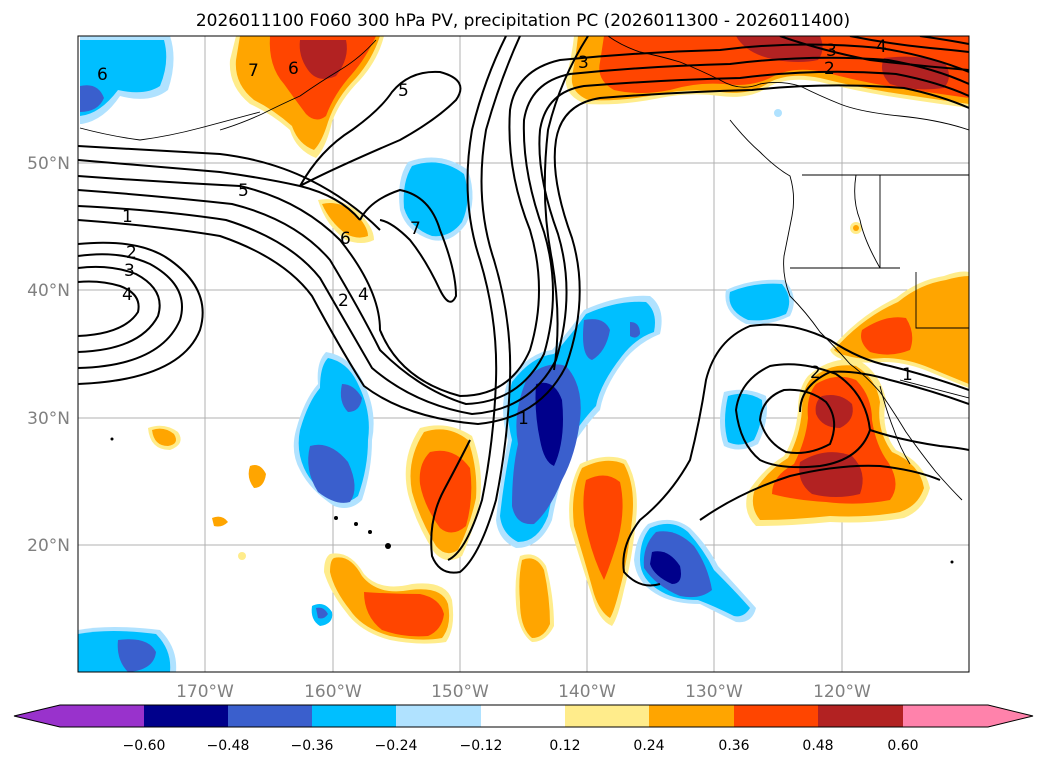 Image resolution: width=1047 pixels, height=765 pixels. What do you see at coordinates (564, 746) in the screenshot?
I see `colorbar-tick: 0.12` at bounding box center [564, 746].